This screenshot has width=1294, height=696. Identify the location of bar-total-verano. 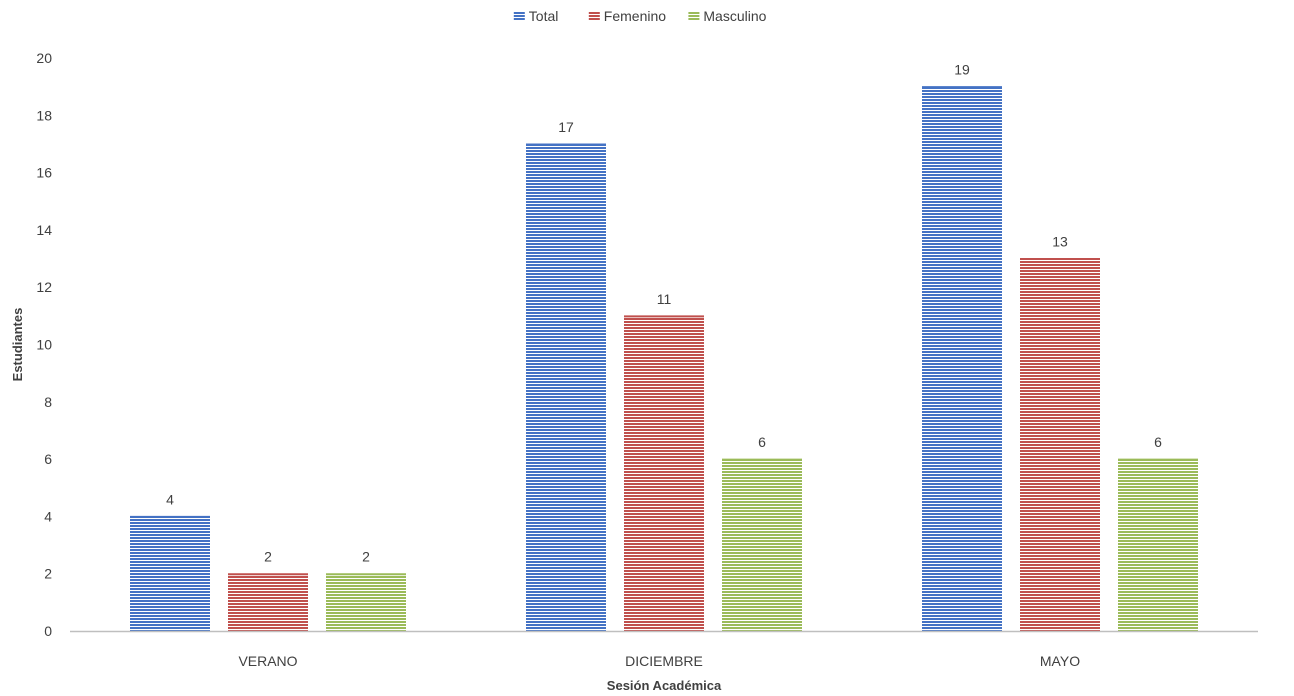
(170, 573).